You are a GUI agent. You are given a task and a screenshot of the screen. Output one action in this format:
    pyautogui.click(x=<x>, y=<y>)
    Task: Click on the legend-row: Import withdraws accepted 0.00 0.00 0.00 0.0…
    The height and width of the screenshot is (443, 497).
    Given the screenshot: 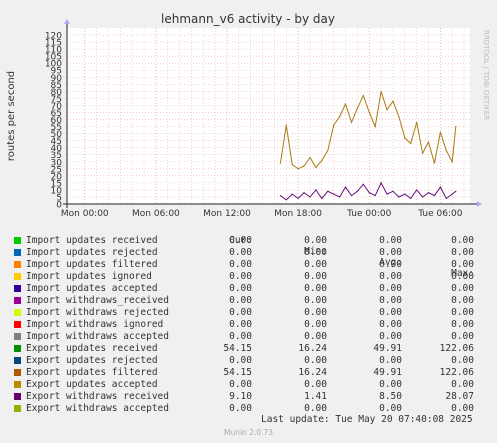 What is the action you would take?
    pyautogui.click(x=248, y=337)
    